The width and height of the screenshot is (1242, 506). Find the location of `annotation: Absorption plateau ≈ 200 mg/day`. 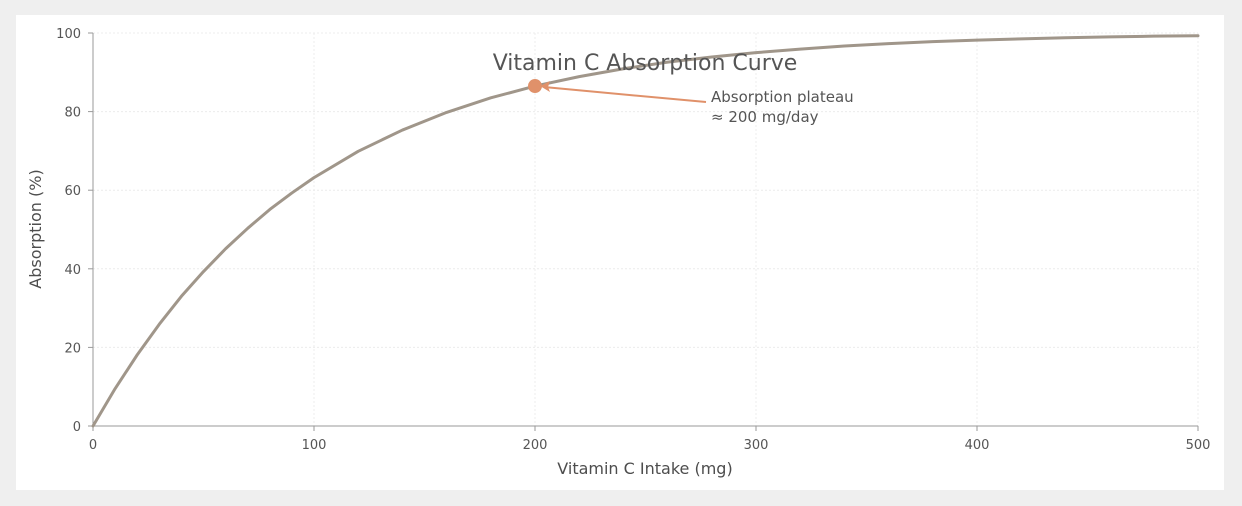

annotation: Absorption plateau ≈ 200 mg/day is located at coordinates (691, 102).